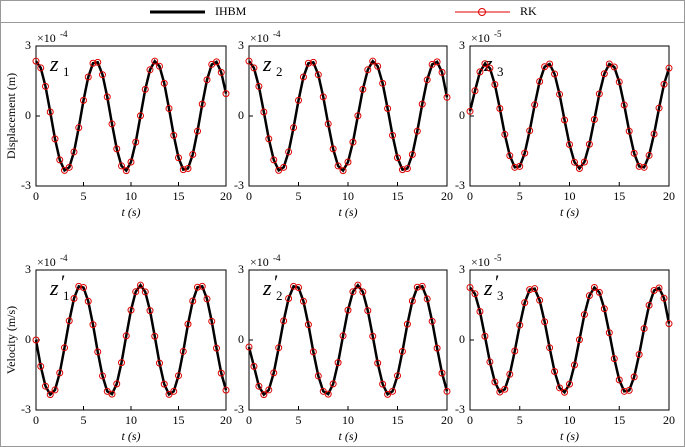  Describe the element at coordinates (279, 71) in the screenshot. I see `panel-label-sub: 2` at that location.